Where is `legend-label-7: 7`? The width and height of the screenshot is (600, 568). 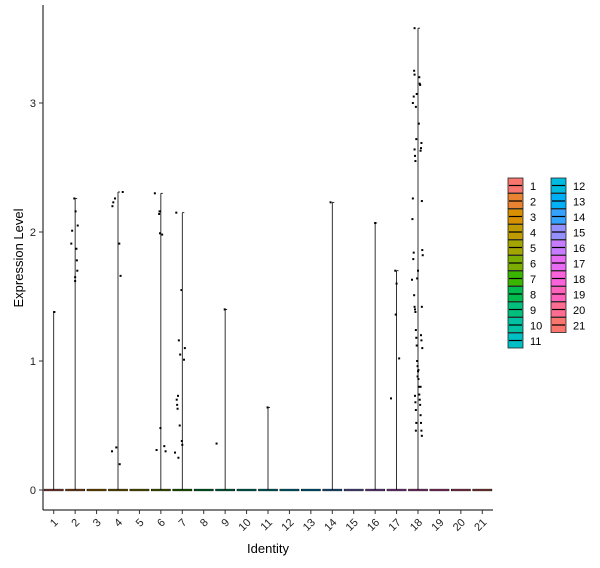 legend-label-7: 7 is located at coordinates (533, 280).